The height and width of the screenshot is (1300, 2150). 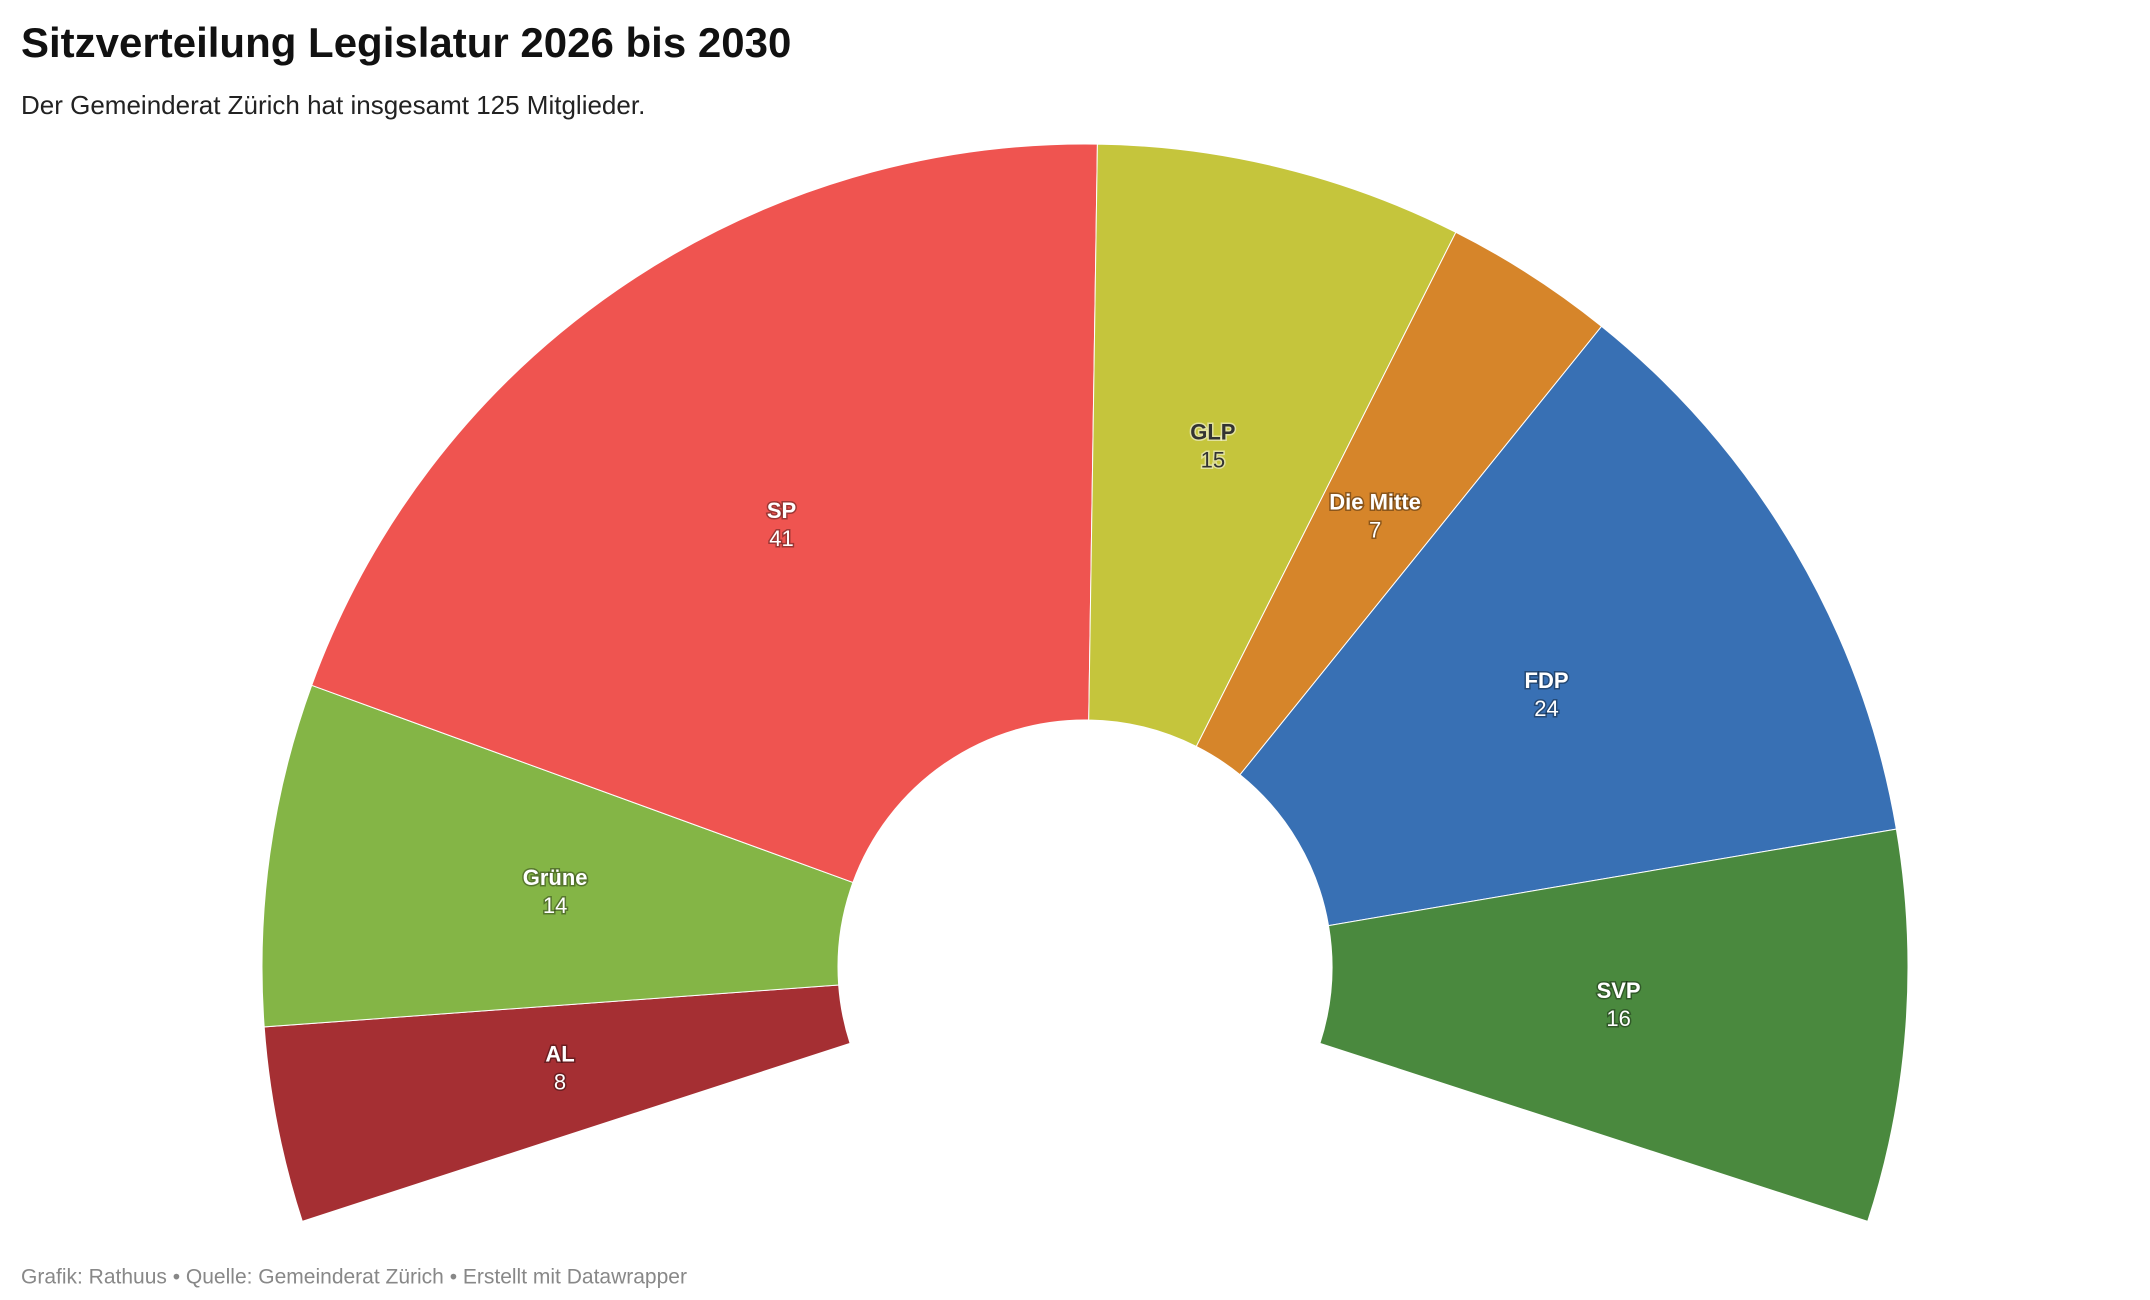 I want to click on segment-label: SVP, so click(x=1619, y=990).